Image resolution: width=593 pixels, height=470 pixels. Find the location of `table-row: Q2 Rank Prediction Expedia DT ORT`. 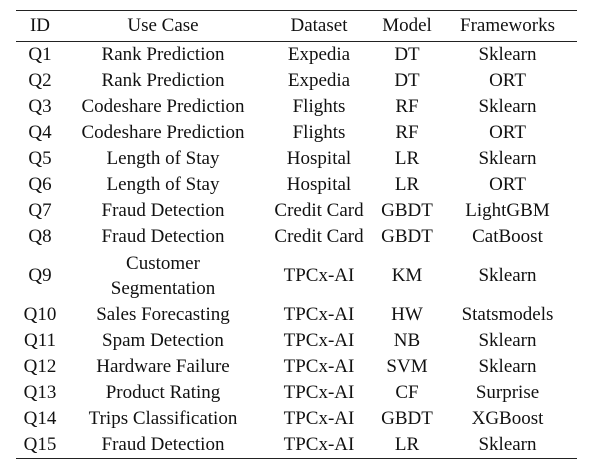

table-row: Q2 Rank Prediction Expedia DT ORT is located at coordinates (296, 81).